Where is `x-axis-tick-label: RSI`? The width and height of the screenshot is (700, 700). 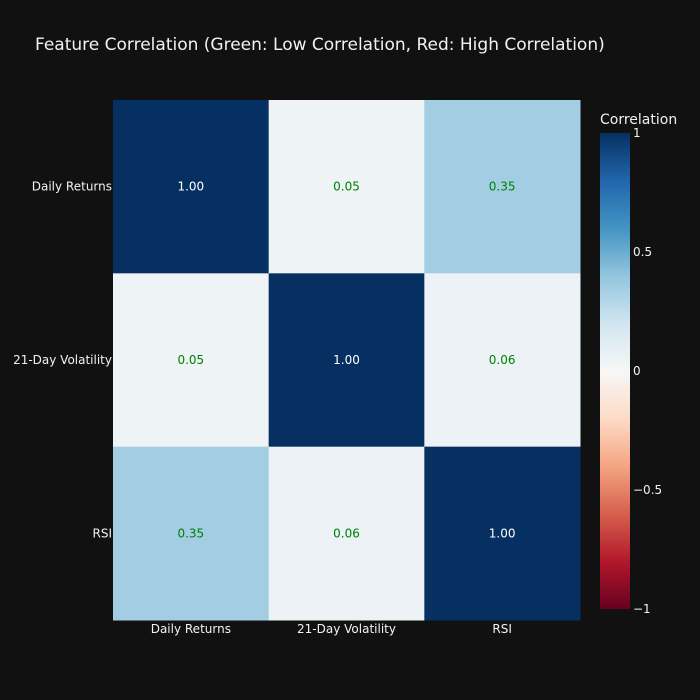
x-axis-tick-label: RSI is located at coordinates (502, 629).